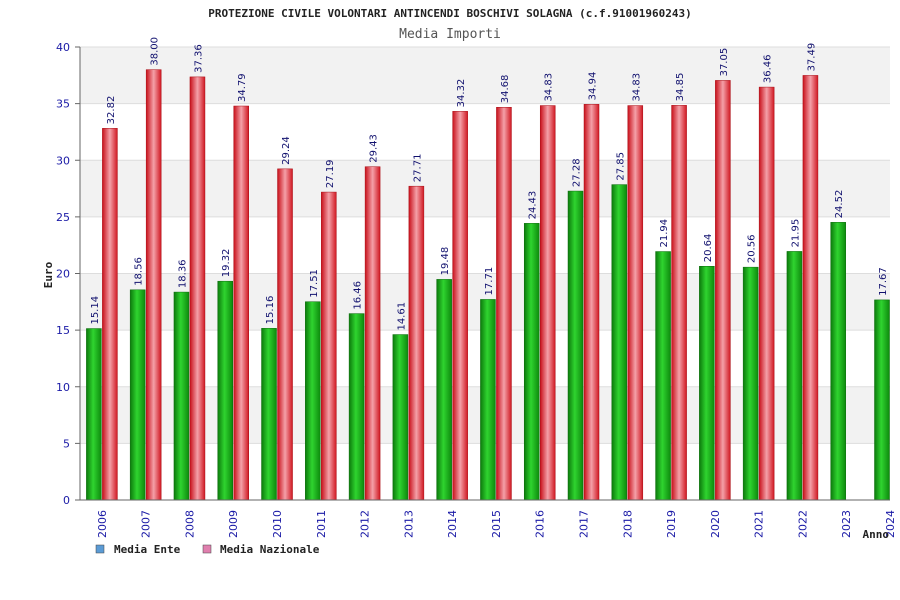 The image size is (900, 600). What do you see at coordinates (63, 274) in the screenshot?
I see `y-tick-label: 20` at bounding box center [63, 274].